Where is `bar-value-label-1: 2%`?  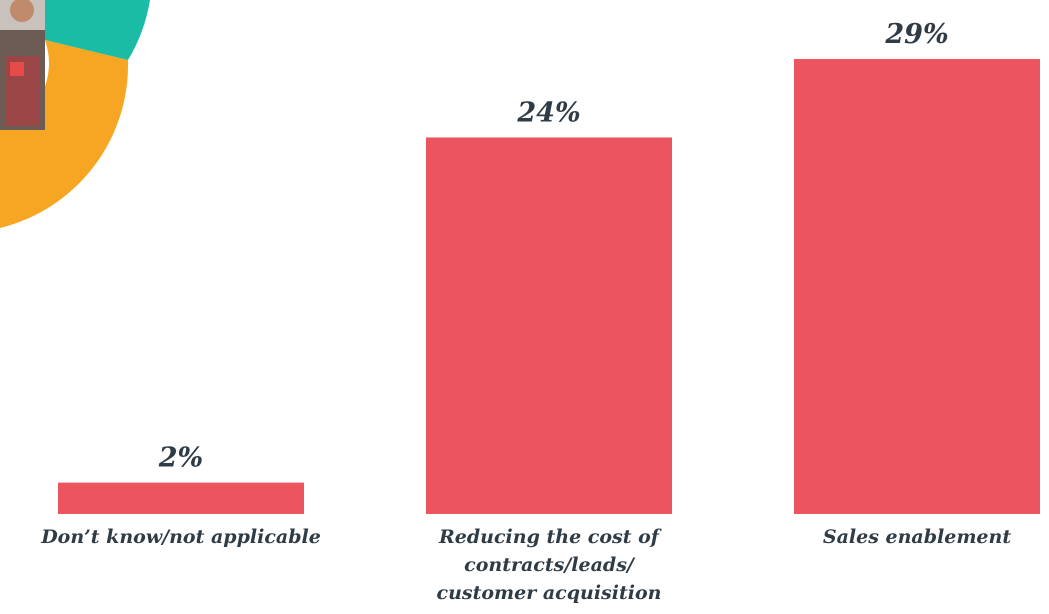 bar-value-label-1: 2% is located at coordinates (180, 458).